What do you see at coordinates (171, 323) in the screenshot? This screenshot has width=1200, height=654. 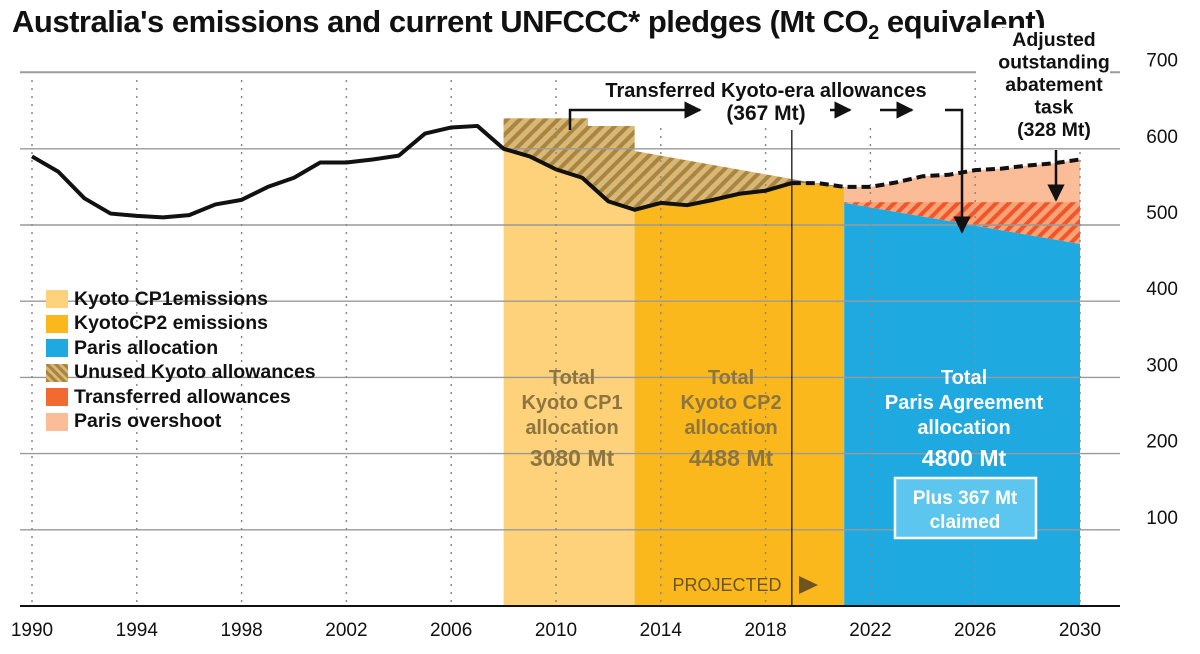 I see `legend-label: KyotoCP2 emissions` at bounding box center [171, 323].